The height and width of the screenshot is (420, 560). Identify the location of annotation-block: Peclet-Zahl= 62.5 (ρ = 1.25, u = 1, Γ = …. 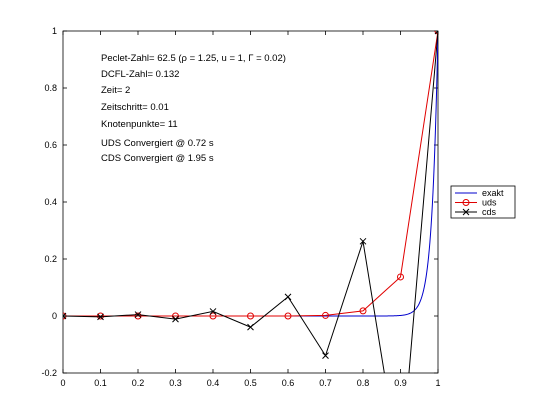
(193, 108).